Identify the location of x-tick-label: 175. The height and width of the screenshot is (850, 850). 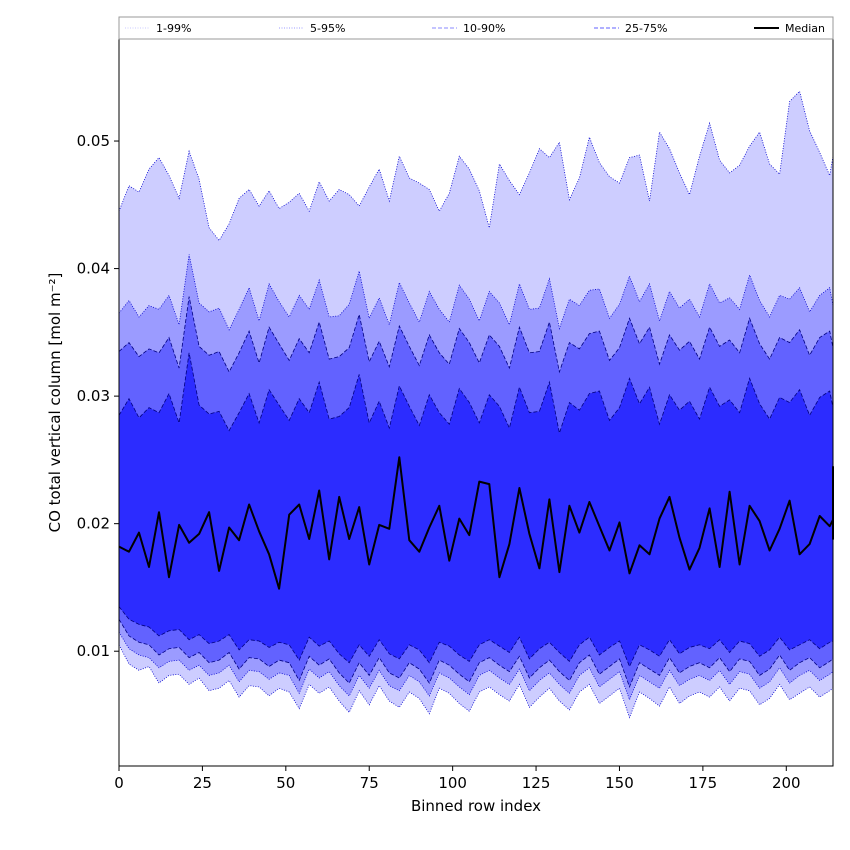
(703, 783).